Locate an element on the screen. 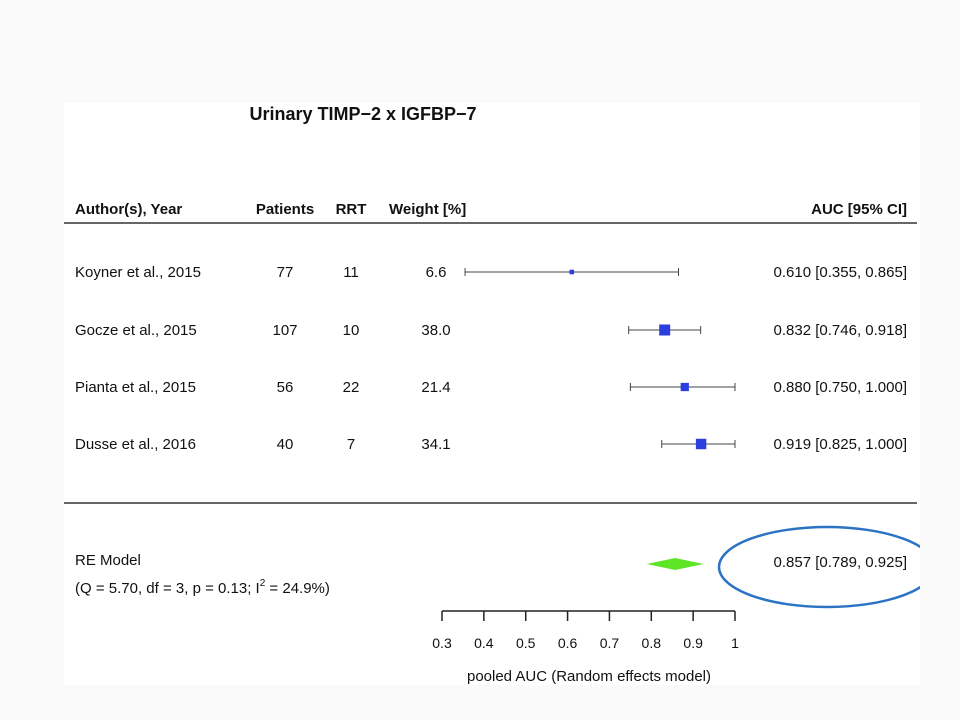 The image size is (960, 720). x-tick-label: 0.6 is located at coordinates (568, 643).